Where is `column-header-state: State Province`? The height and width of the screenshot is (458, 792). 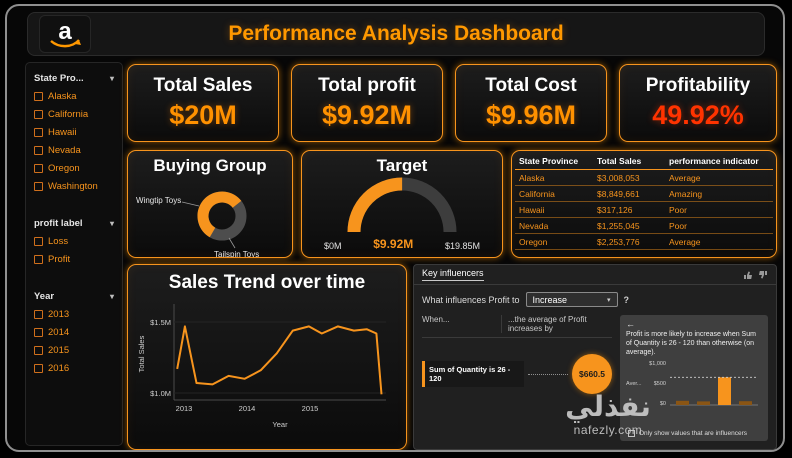 column-header-state: State Province is located at coordinates (554, 161).